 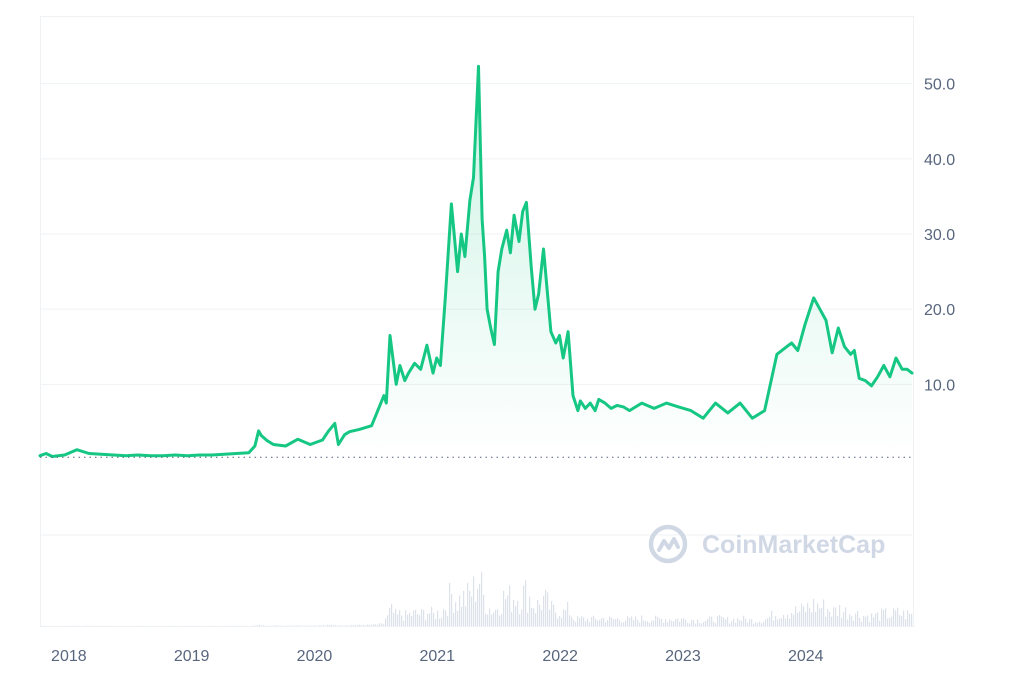 I want to click on x-tick-label: 2021, so click(x=437, y=656).